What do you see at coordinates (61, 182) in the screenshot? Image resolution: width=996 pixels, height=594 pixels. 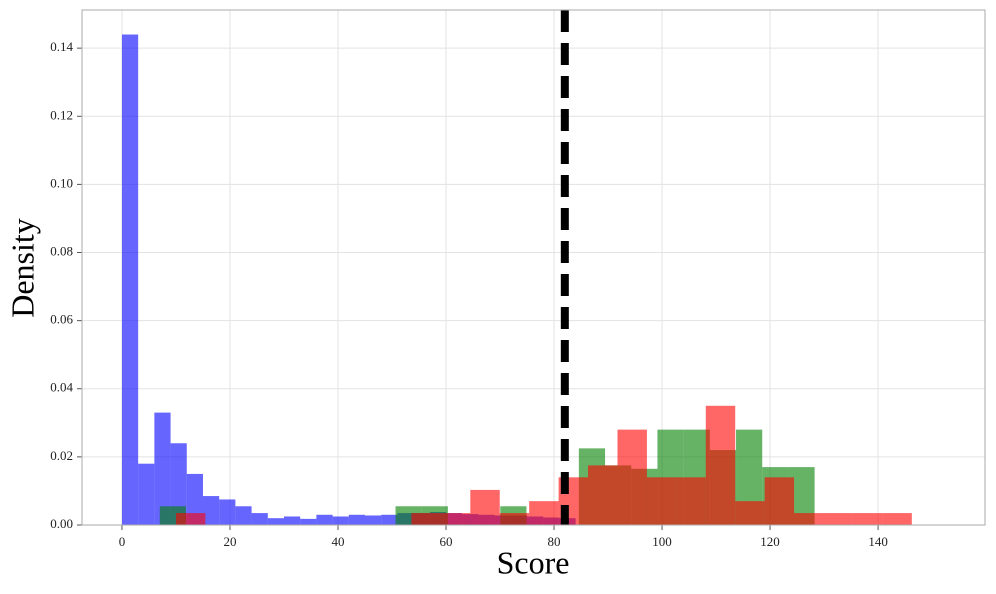 I see `y-tick-label: 0.10` at bounding box center [61, 182].